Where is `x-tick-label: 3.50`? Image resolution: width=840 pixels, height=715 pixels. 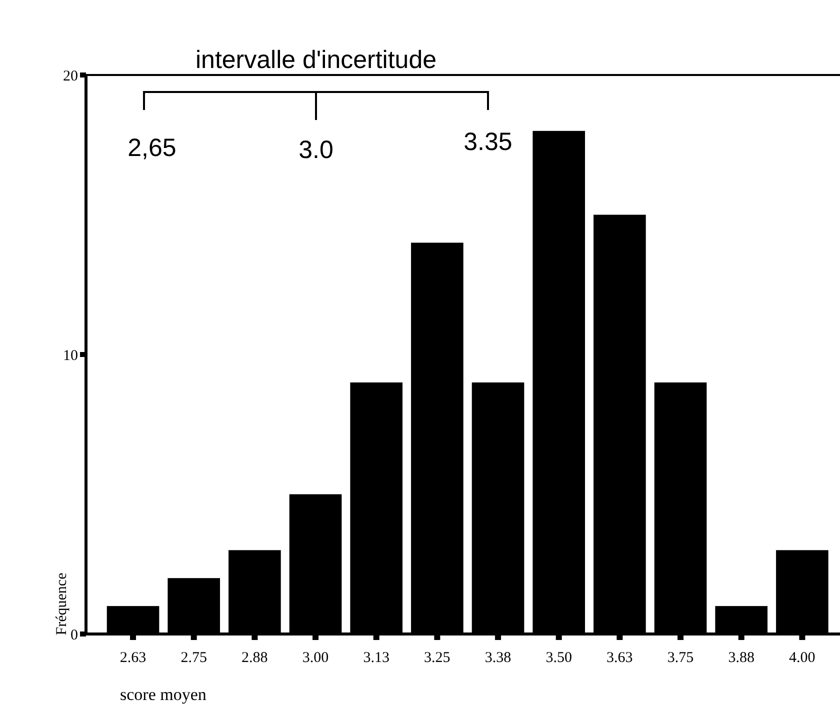
x-tick-label: 3.50 is located at coordinates (559, 658).